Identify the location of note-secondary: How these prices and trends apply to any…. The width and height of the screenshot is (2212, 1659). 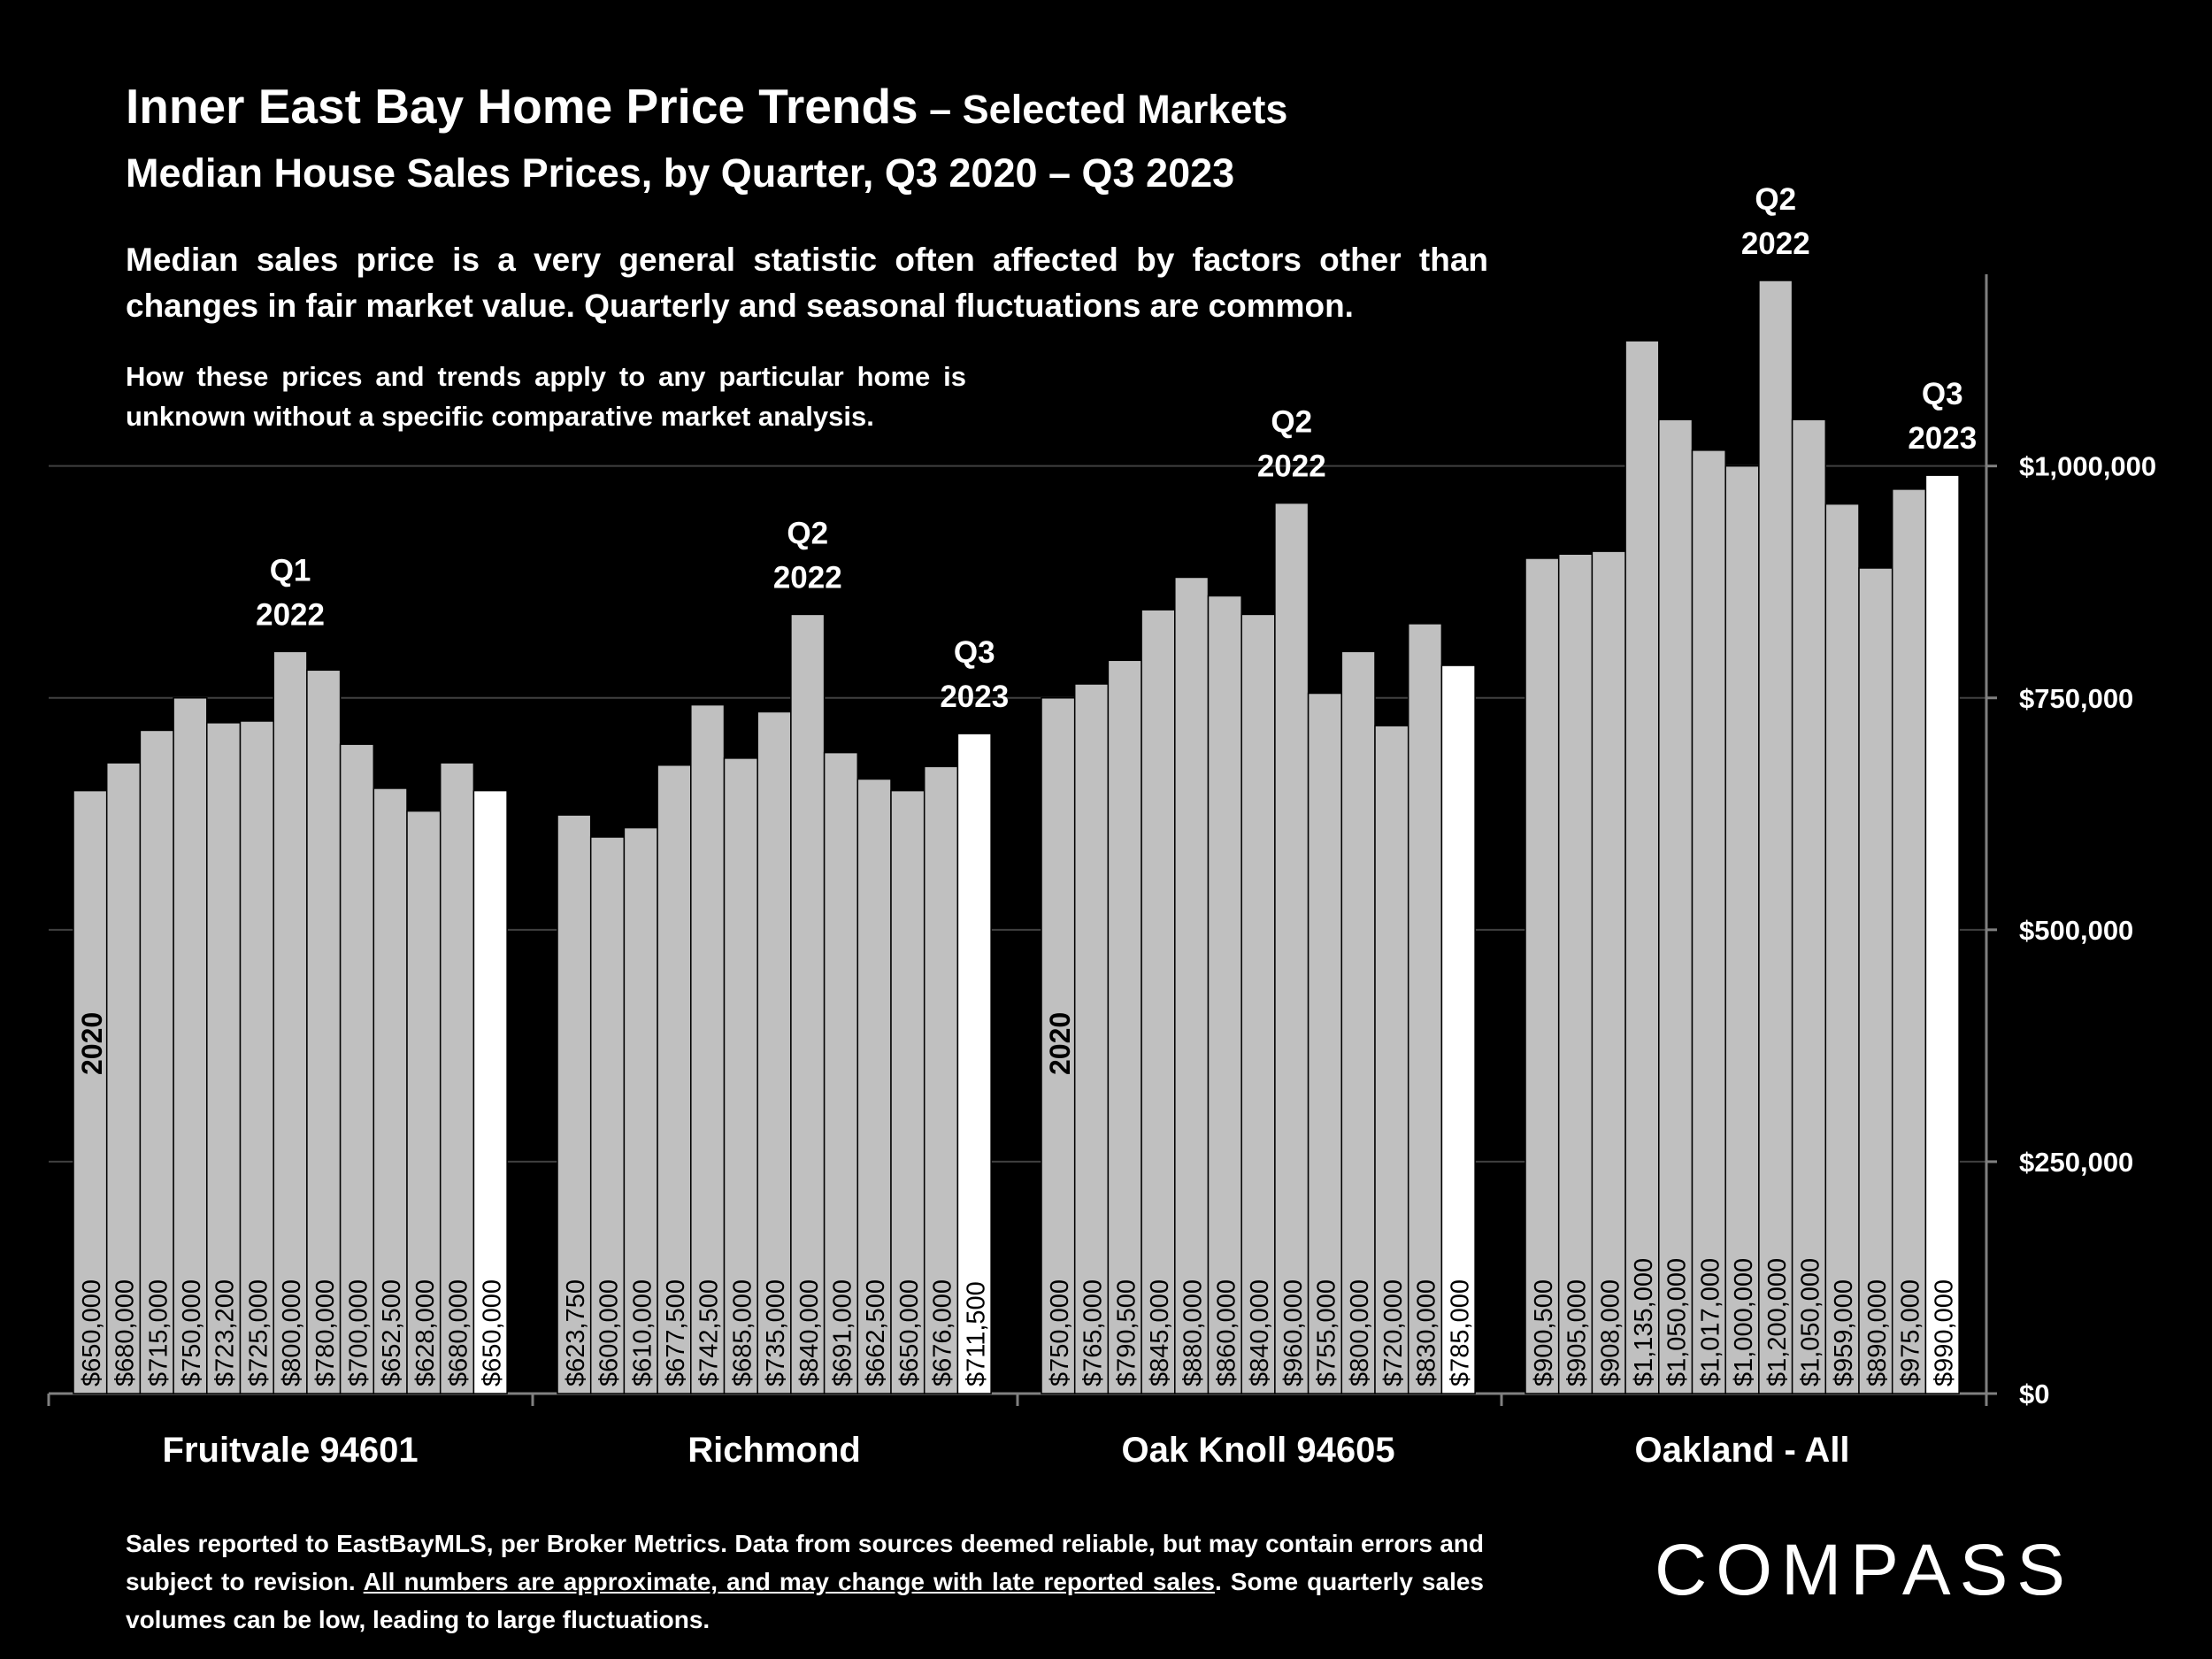
(546, 397).